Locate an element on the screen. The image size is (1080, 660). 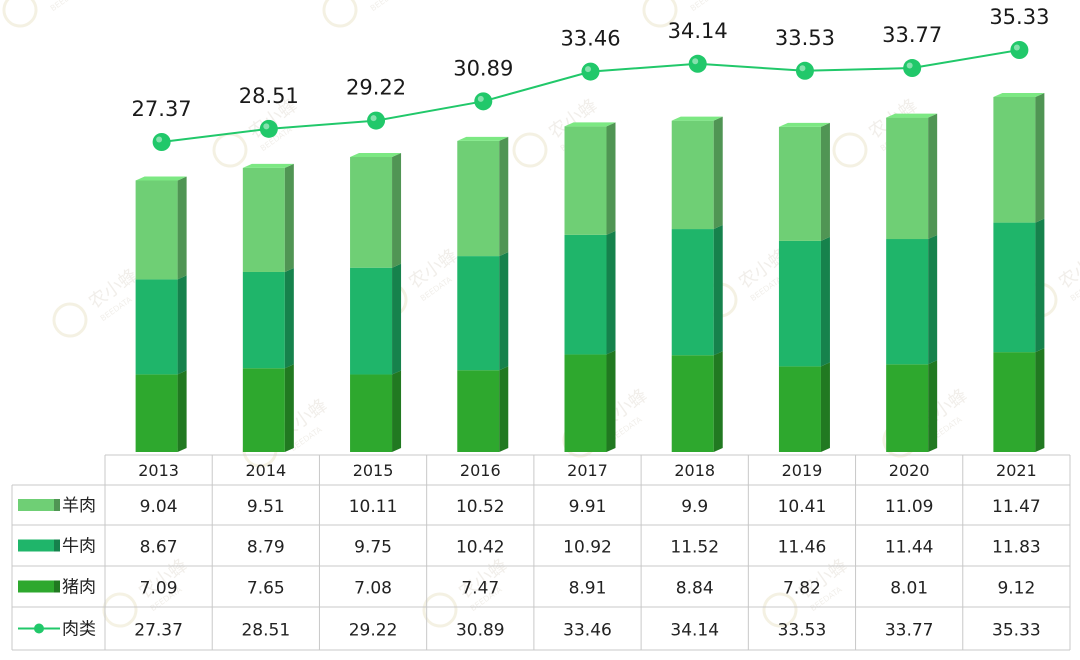
bar-stack-2019 is located at coordinates (804, 287).